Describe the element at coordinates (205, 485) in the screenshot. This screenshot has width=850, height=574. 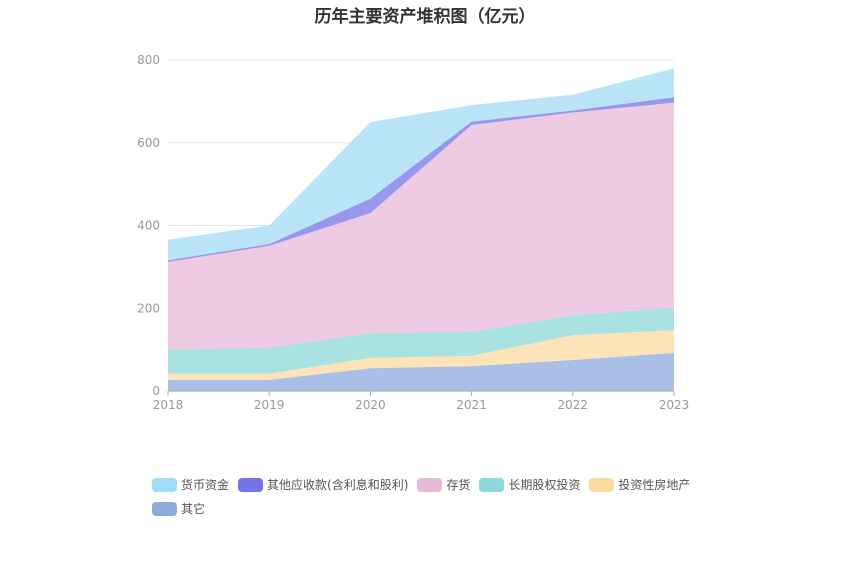
I see `legend-label: 货币资金` at that location.